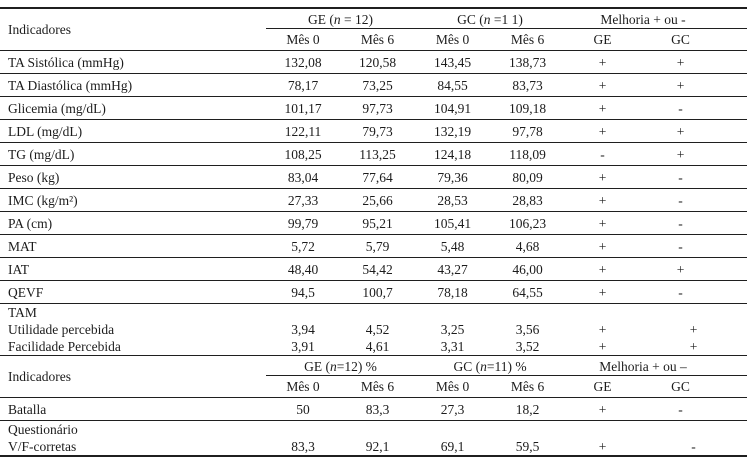  What do you see at coordinates (303, 85) in the screenshot?
I see `value-cell: 78,17` at bounding box center [303, 85].